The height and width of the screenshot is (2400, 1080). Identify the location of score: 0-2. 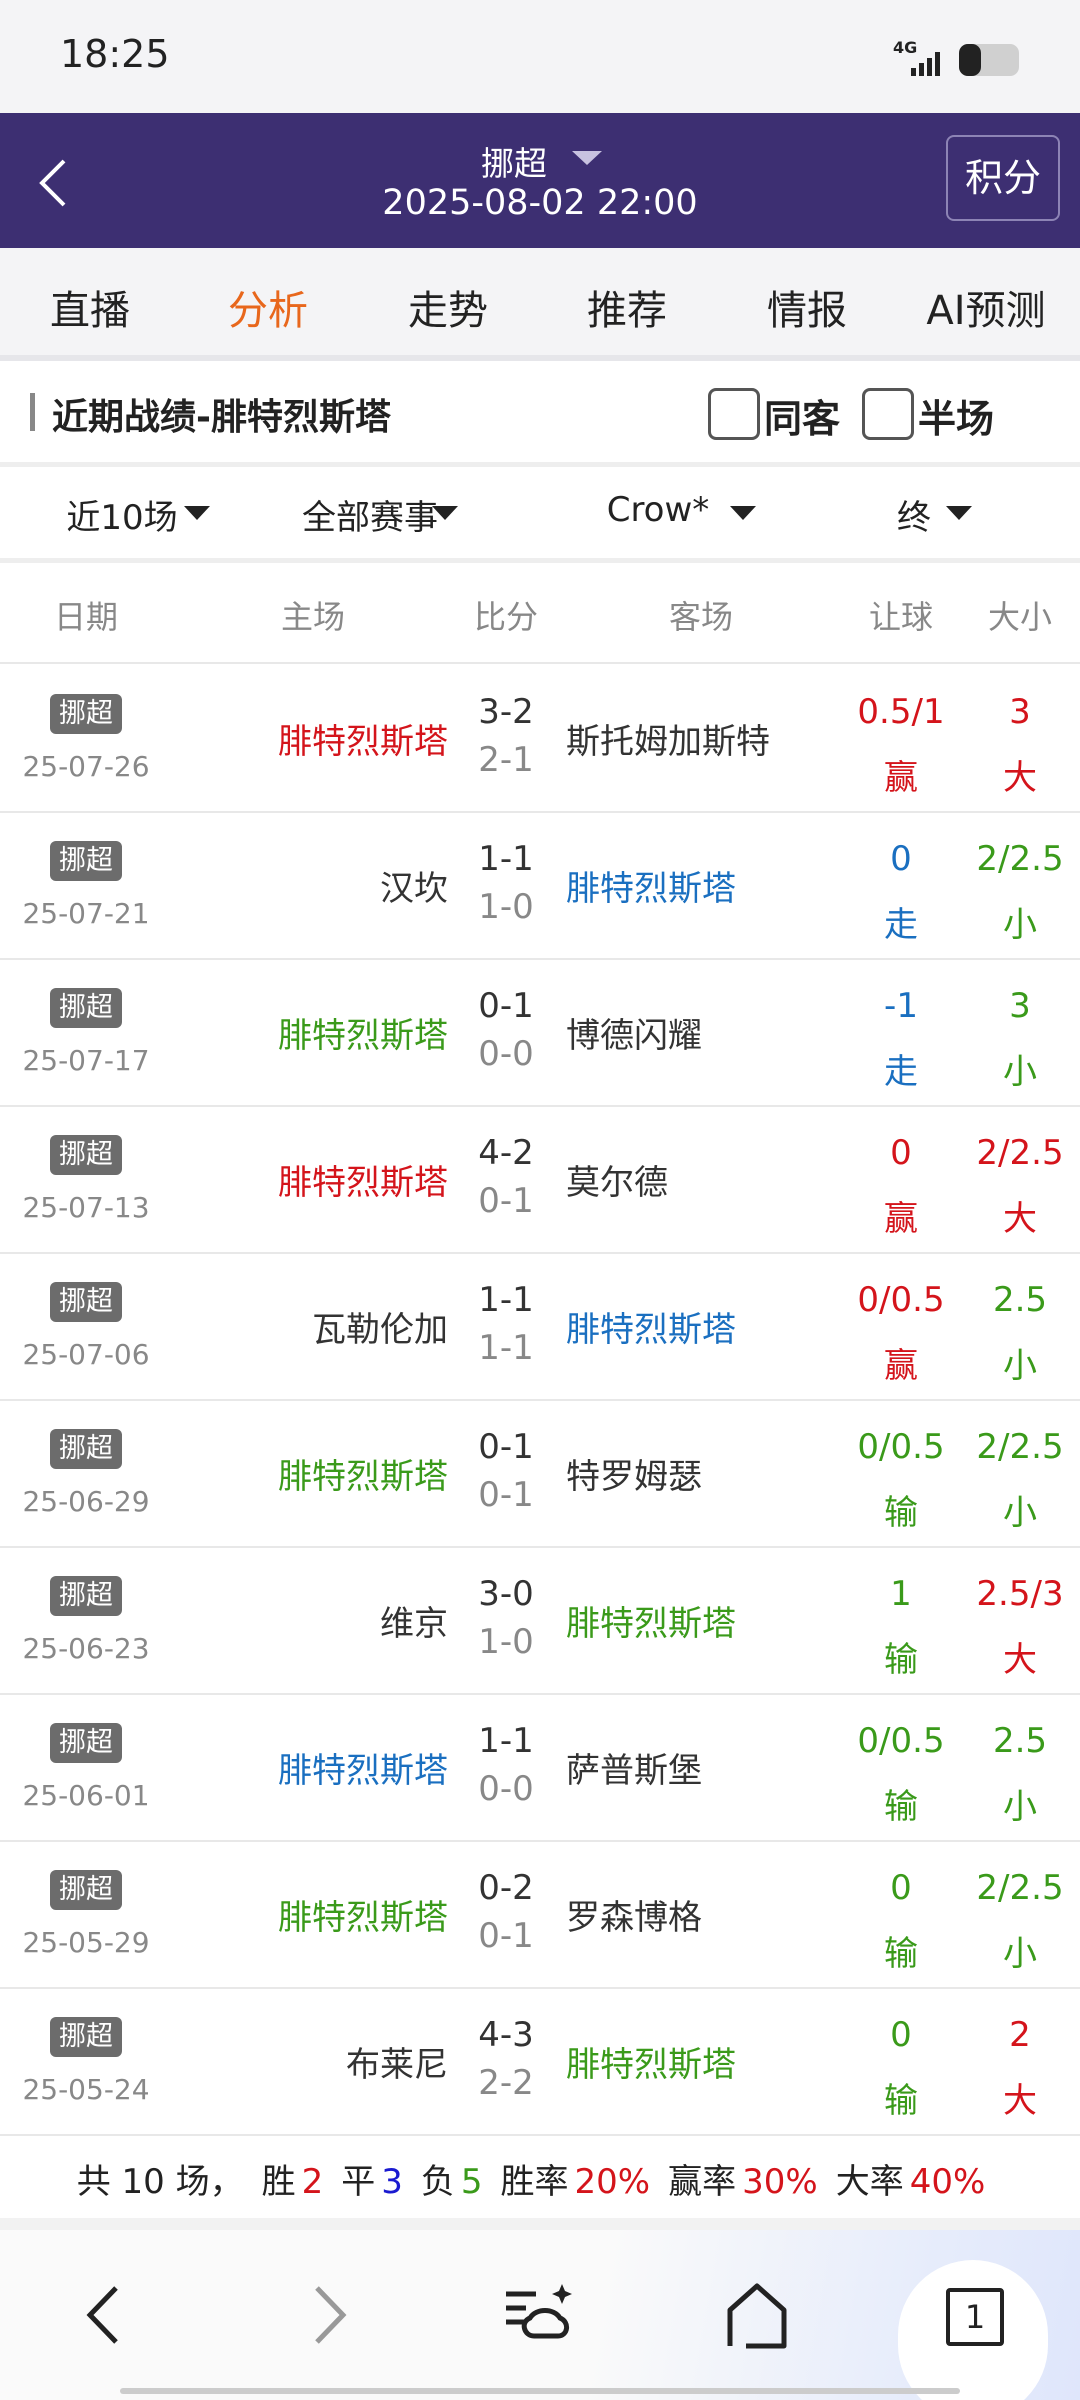
(506, 1888).